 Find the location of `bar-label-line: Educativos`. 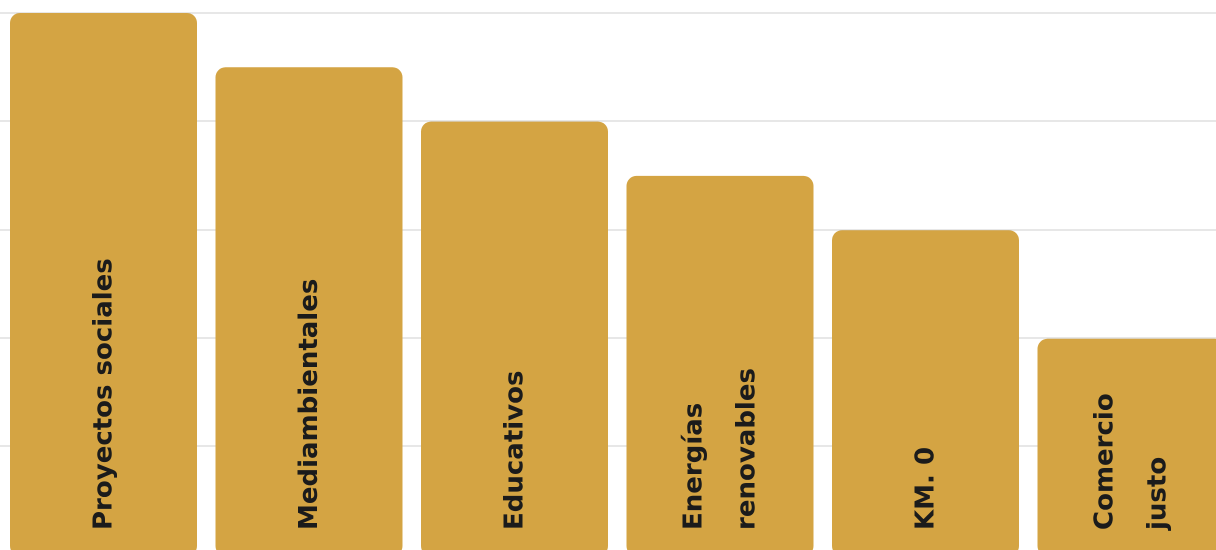

bar-label-line: Educativos is located at coordinates (515, 450).